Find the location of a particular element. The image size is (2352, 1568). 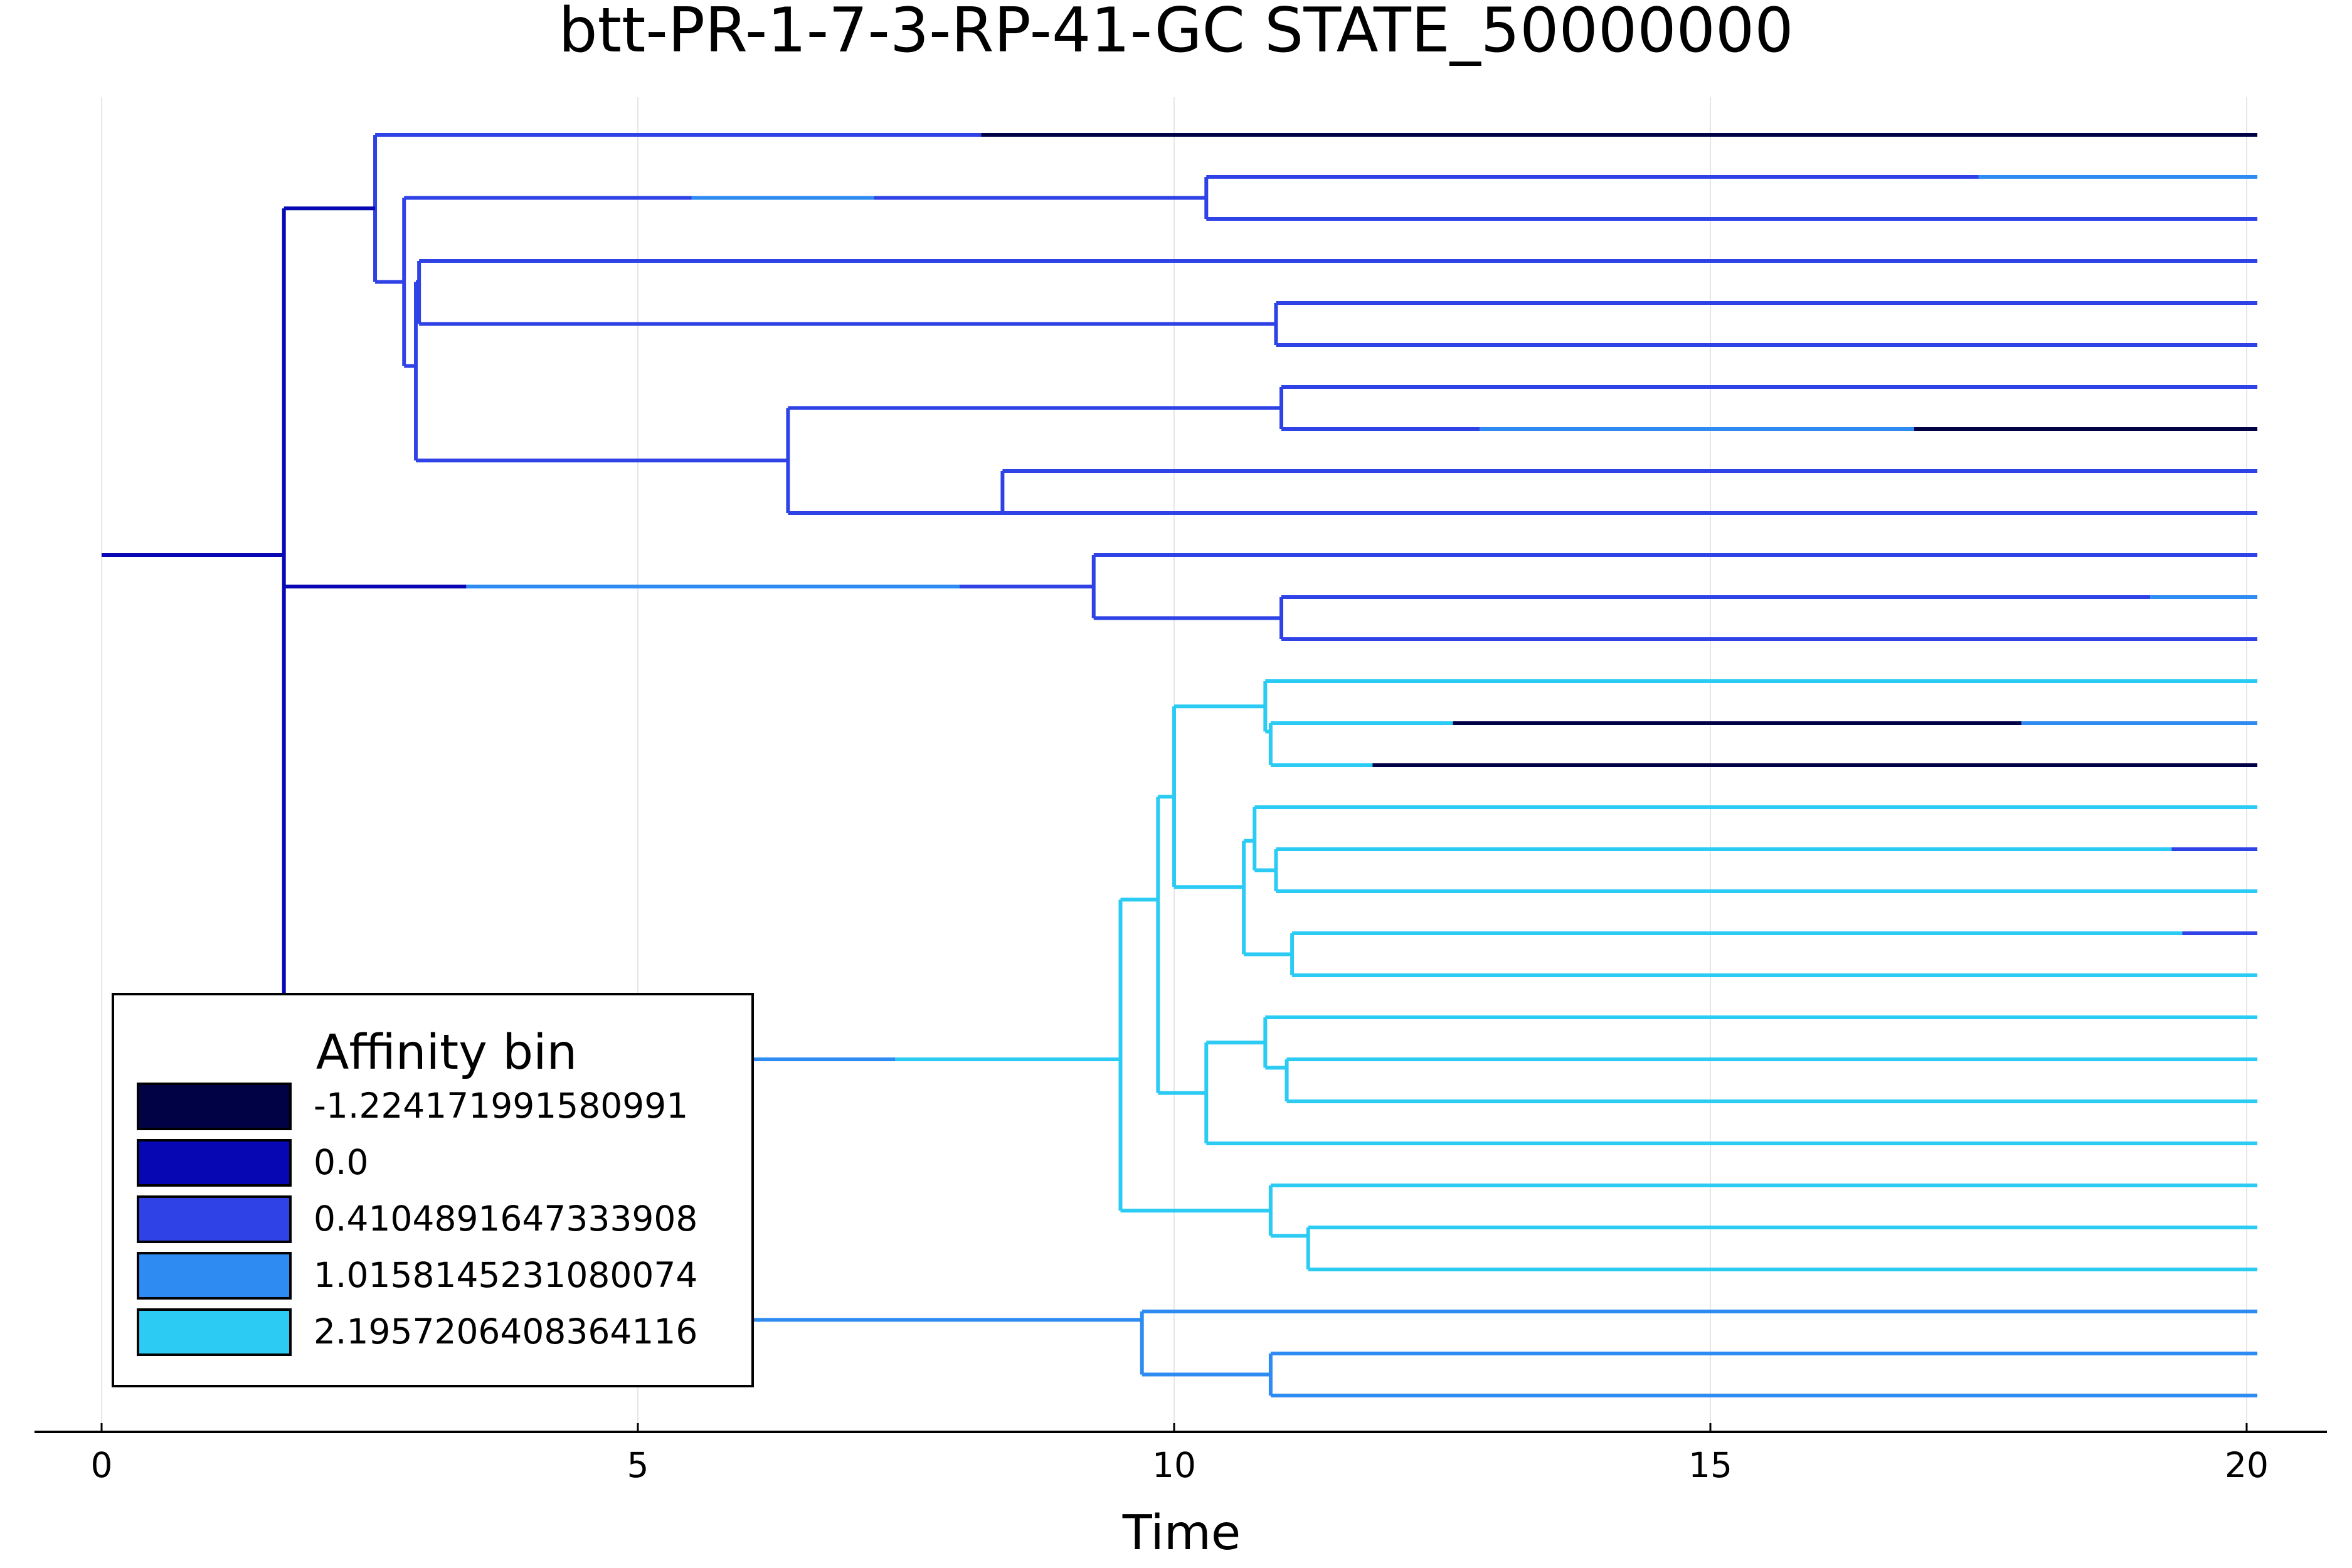

x-tick-label-0: 0 is located at coordinates (102, 1465).